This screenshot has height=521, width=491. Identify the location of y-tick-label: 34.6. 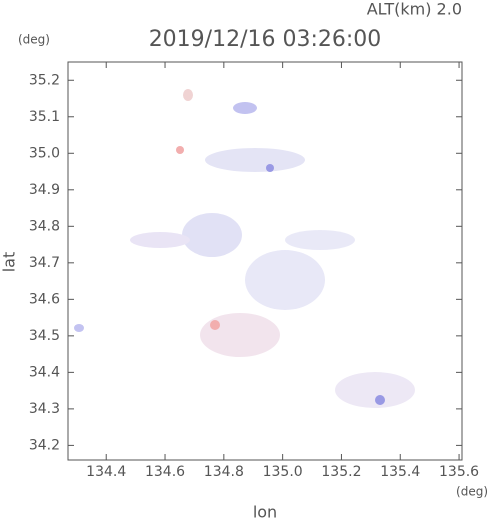
(44, 299).